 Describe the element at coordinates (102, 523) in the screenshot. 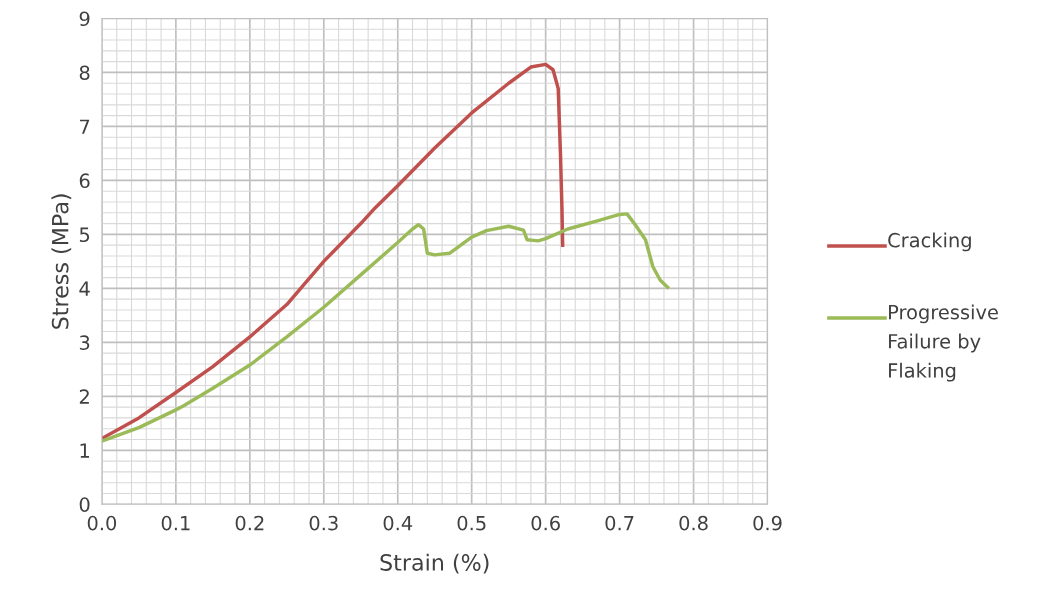

I see `x-tick-label: 0.0` at that location.